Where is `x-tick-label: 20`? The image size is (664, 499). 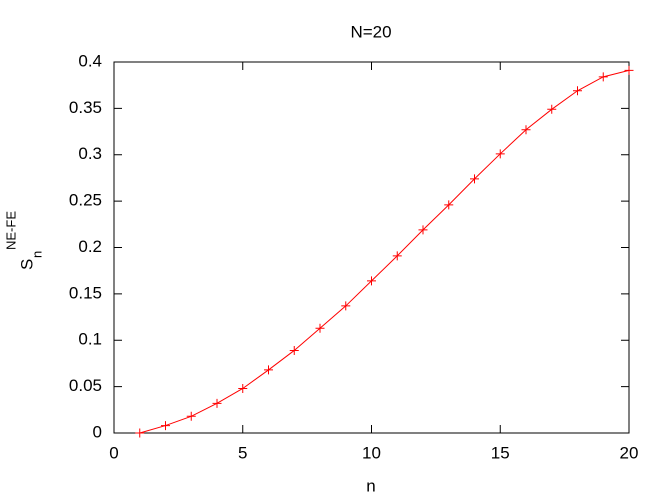
x-tick-label: 20 is located at coordinates (629, 452).